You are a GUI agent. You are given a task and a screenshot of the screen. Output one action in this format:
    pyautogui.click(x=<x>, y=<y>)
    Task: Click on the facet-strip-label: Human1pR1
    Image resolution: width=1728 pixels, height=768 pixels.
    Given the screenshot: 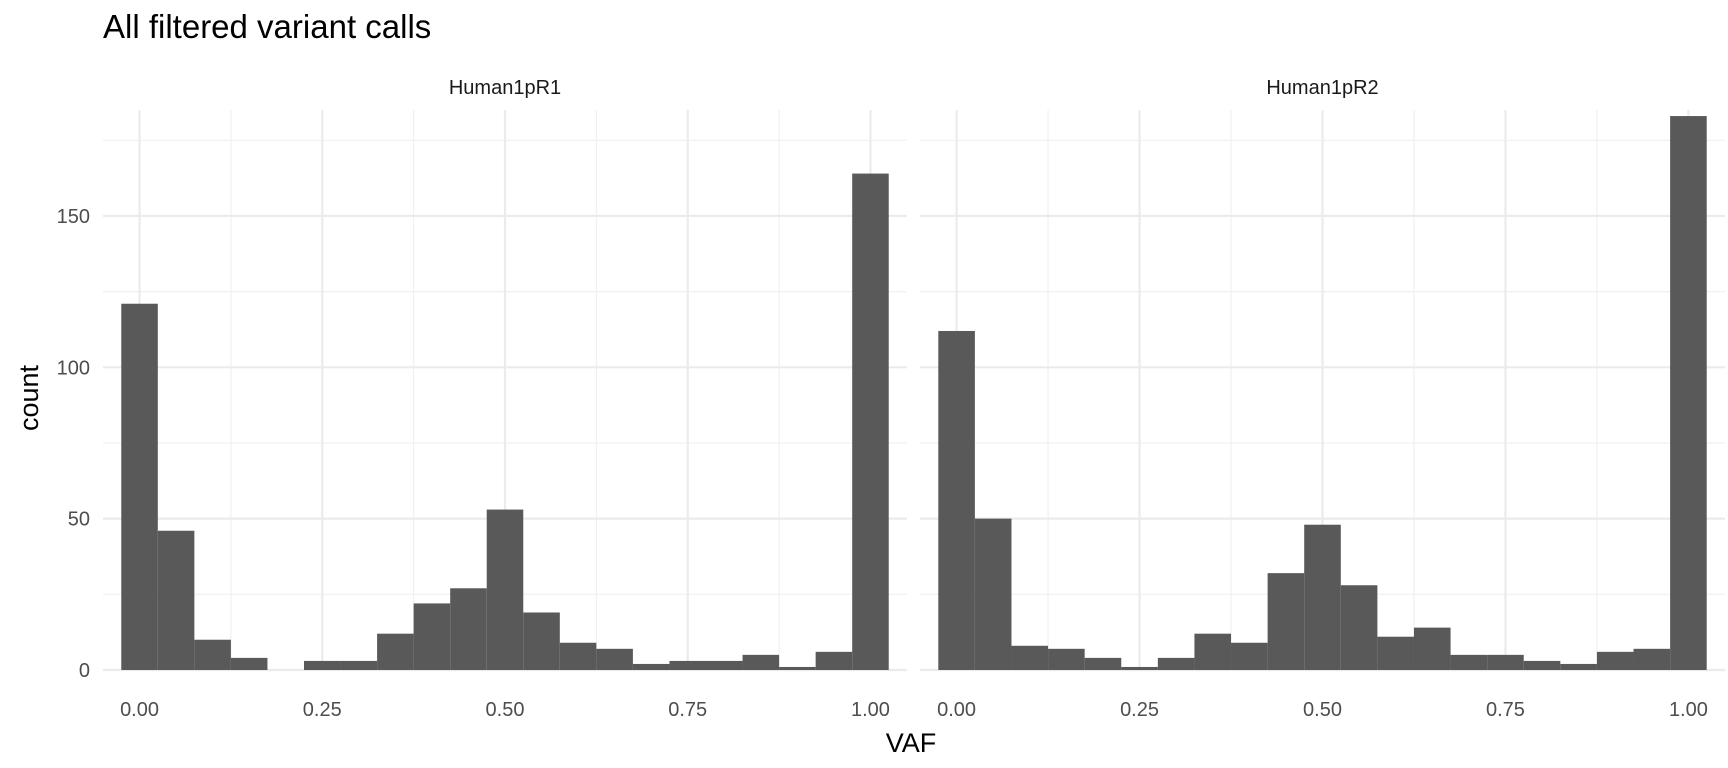 What is the action you would take?
    pyautogui.click(x=505, y=88)
    